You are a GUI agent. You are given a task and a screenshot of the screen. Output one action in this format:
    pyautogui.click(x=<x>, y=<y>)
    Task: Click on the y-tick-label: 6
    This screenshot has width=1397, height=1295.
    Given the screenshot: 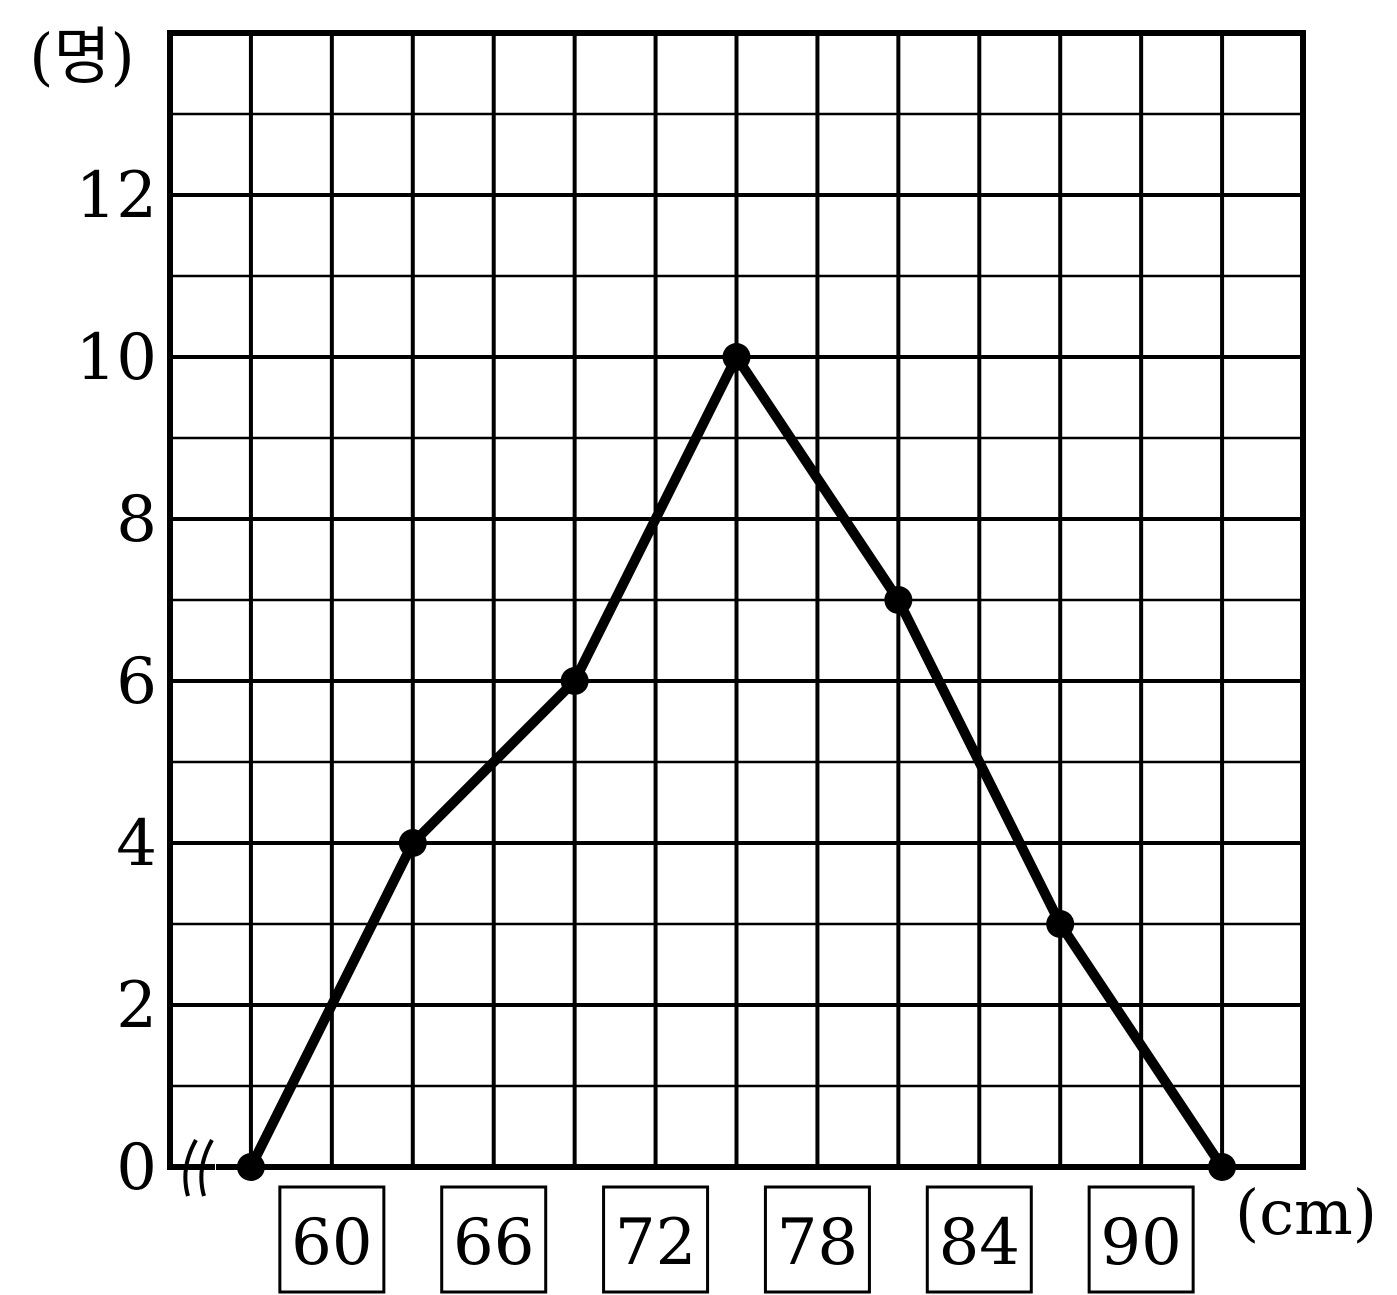 What is the action you would take?
    pyautogui.click(x=136, y=682)
    